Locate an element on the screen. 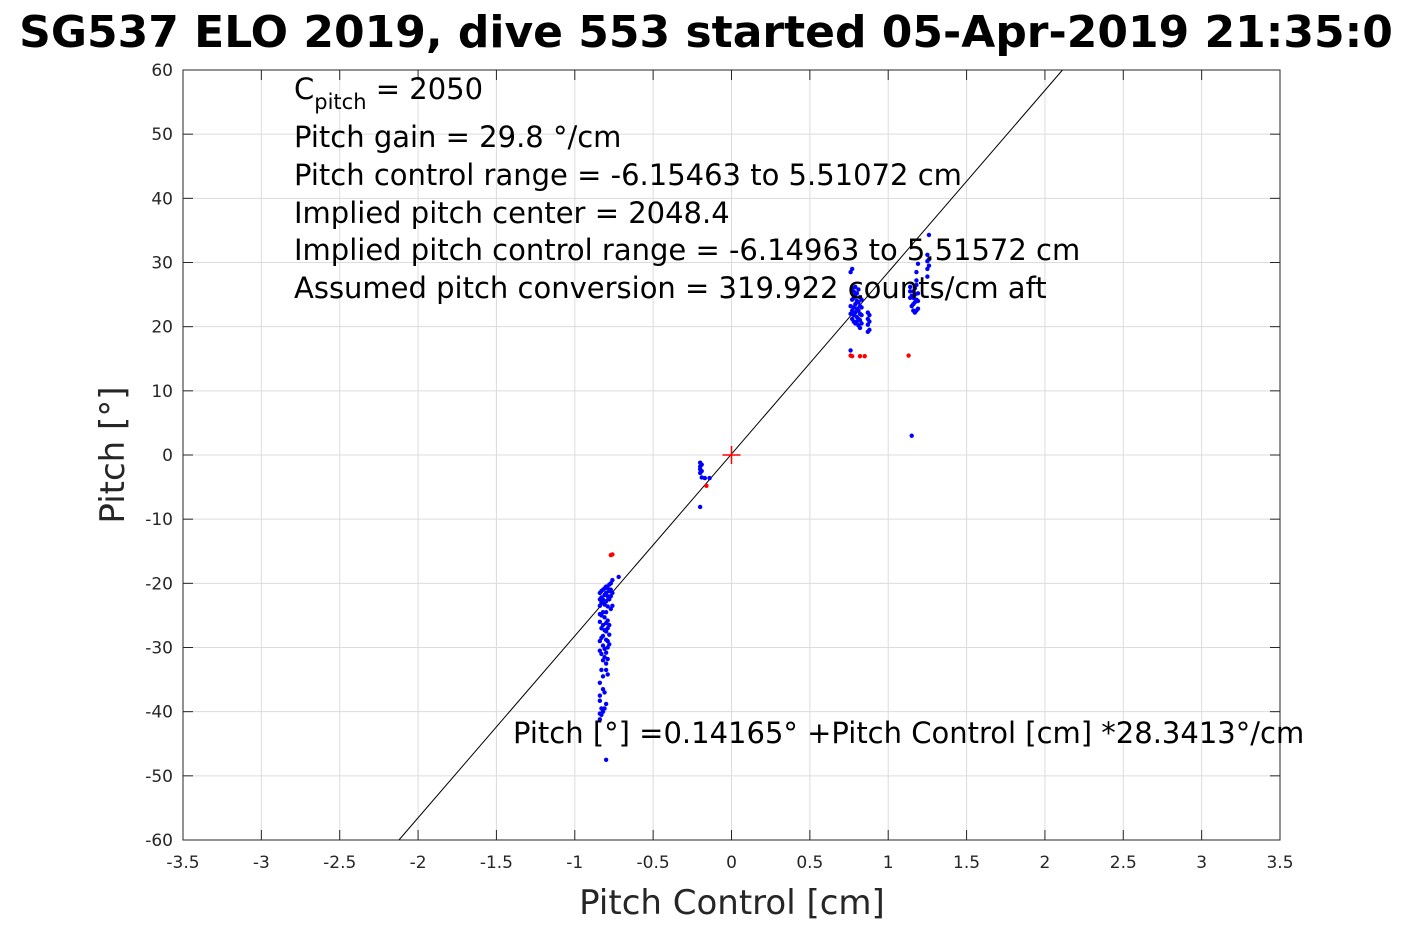  x-tick-label: 0 is located at coordinates (731, 863).